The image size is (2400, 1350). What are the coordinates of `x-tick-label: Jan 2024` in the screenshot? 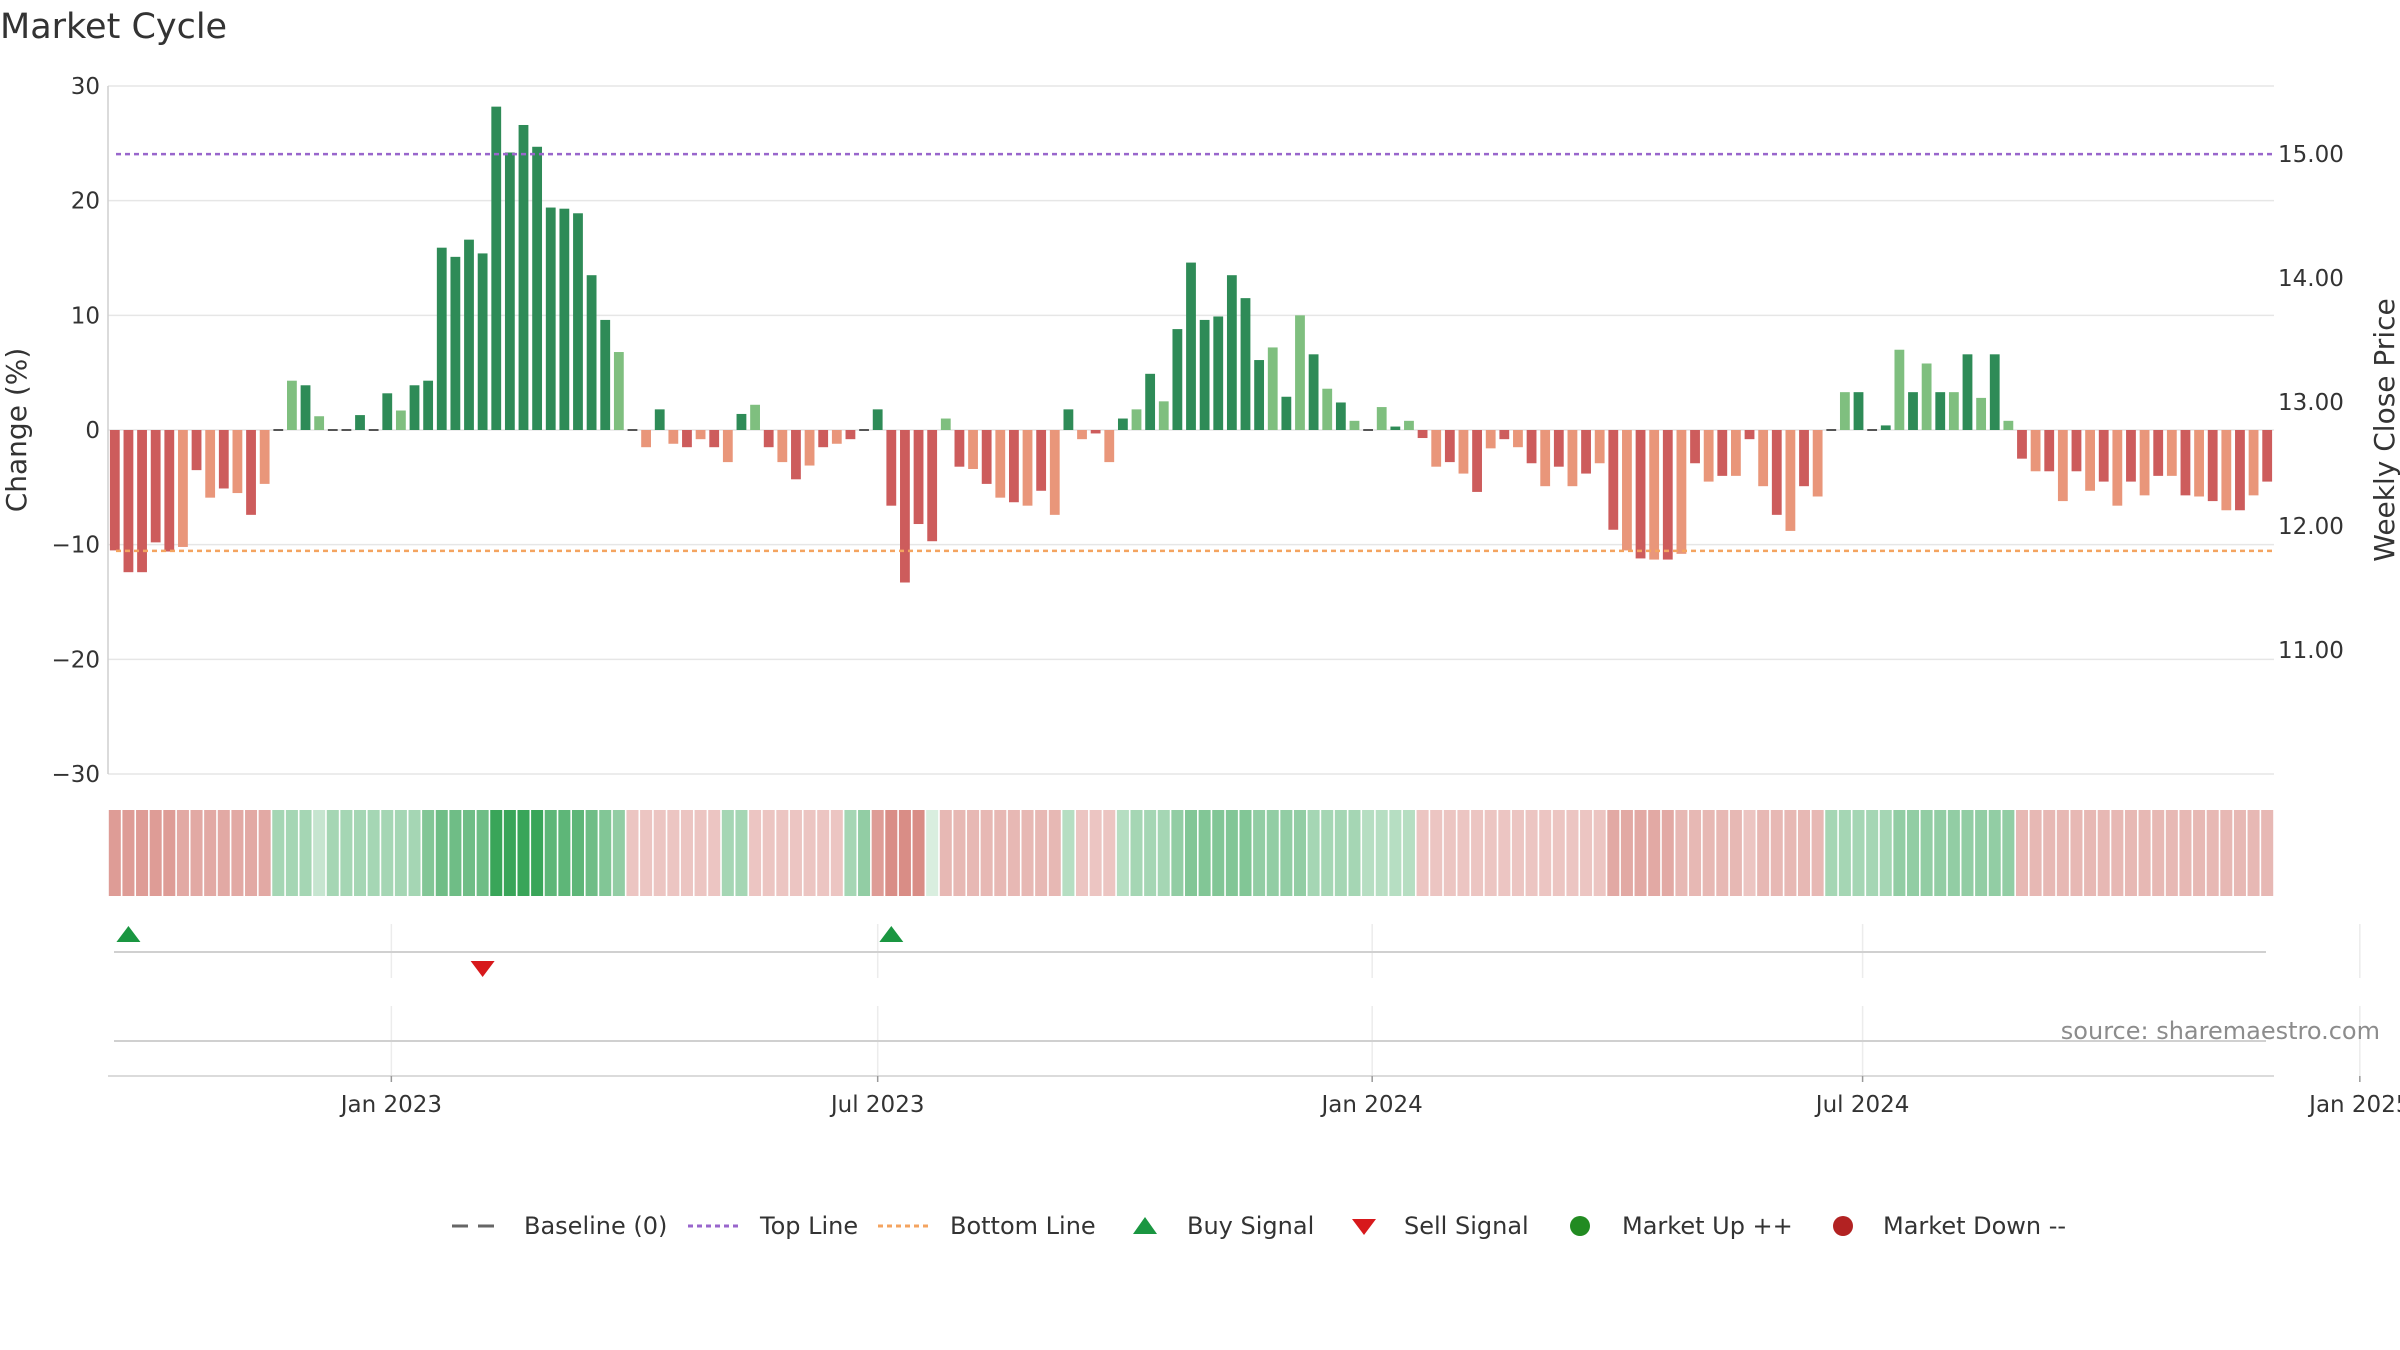 It's located at (1371, 1105).